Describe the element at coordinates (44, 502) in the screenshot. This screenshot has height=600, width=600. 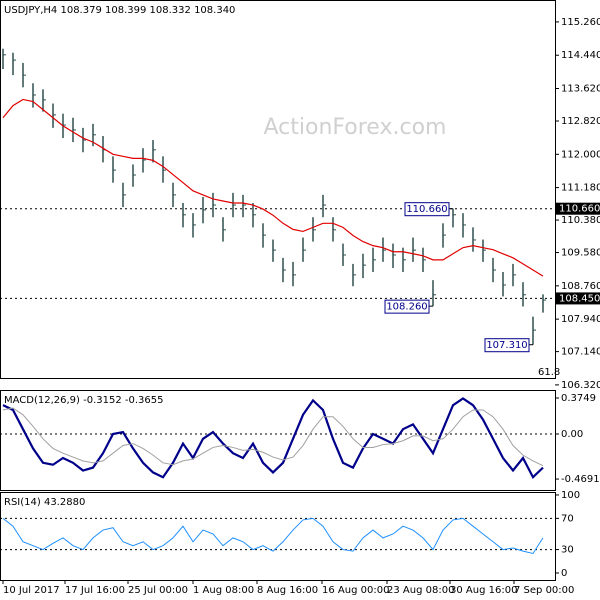
I see `panel-title: RSI(14) 43.2880` at that location.